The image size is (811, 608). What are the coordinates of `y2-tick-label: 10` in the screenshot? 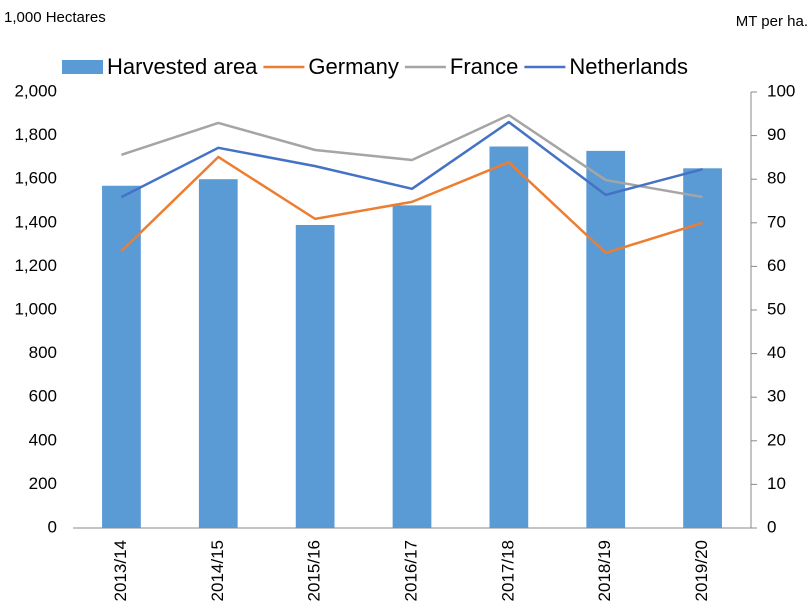 It's located at (776, 483).